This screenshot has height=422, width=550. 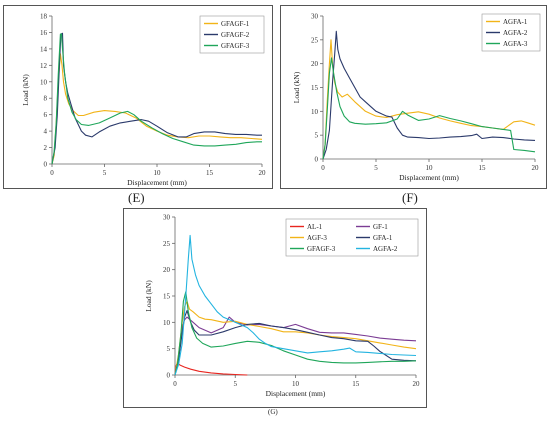 I want to click on legend-label-g-3: GFA-1, so click(x=383, y=238).